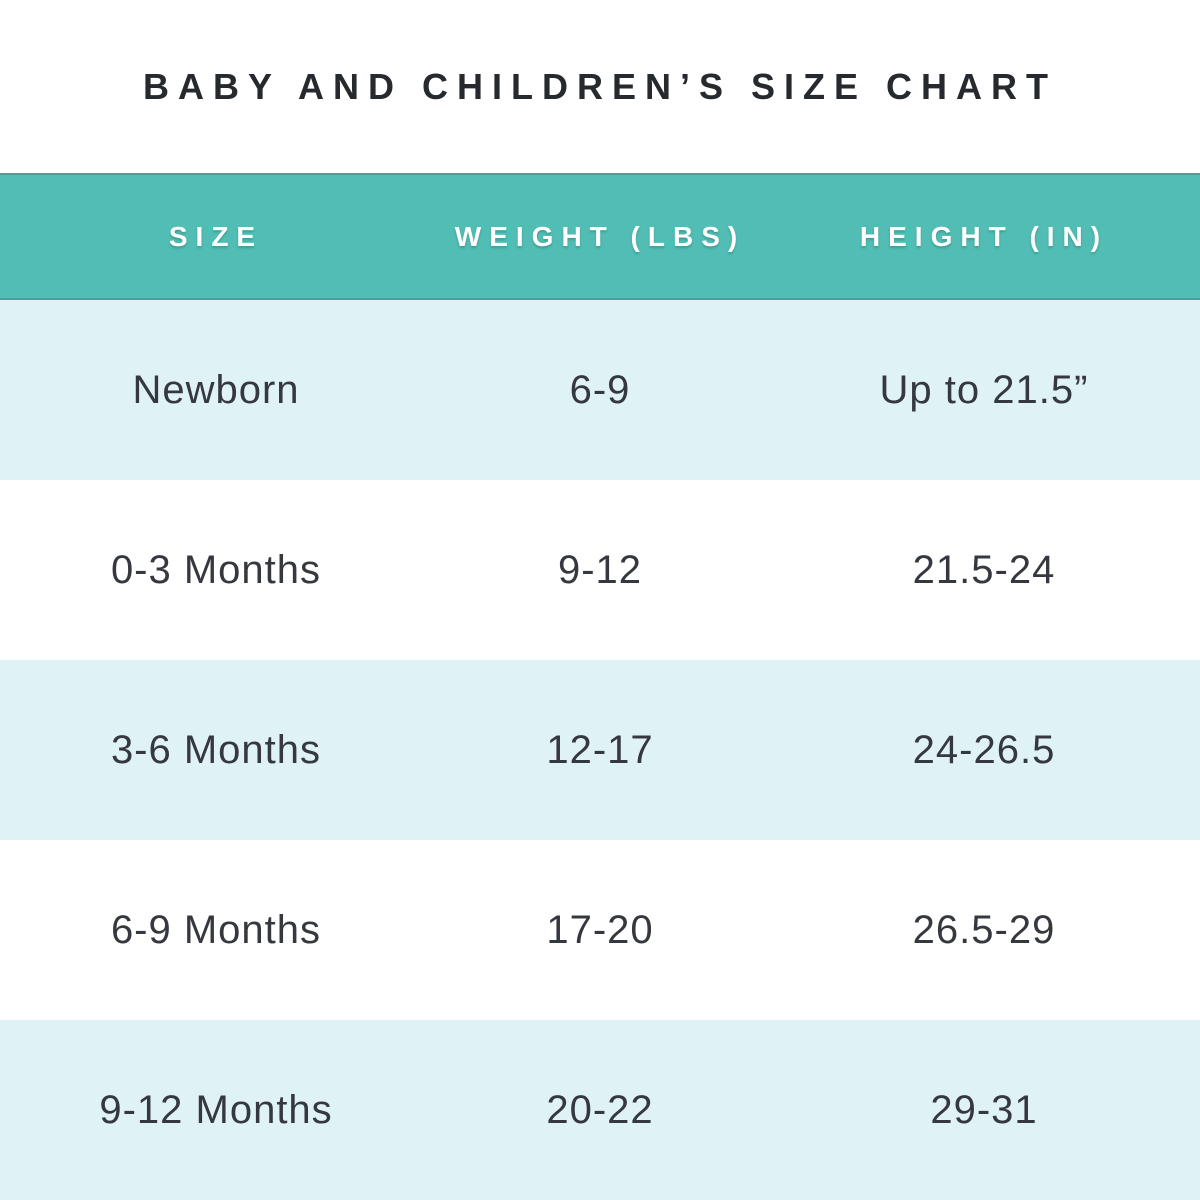  I want to click on chart-title-section: BABY AND CHILDREN’S SIZE CHART, so click(600, 86).